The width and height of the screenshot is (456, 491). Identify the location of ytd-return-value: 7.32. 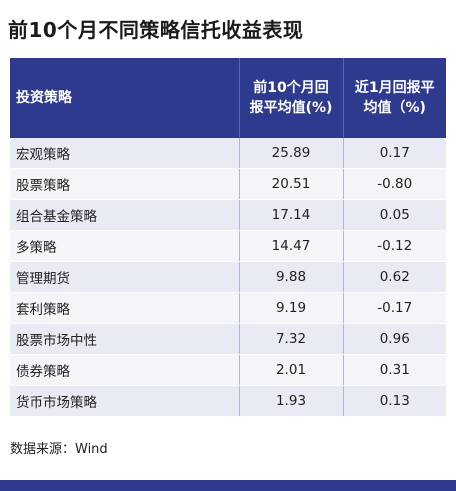
(290, 339).